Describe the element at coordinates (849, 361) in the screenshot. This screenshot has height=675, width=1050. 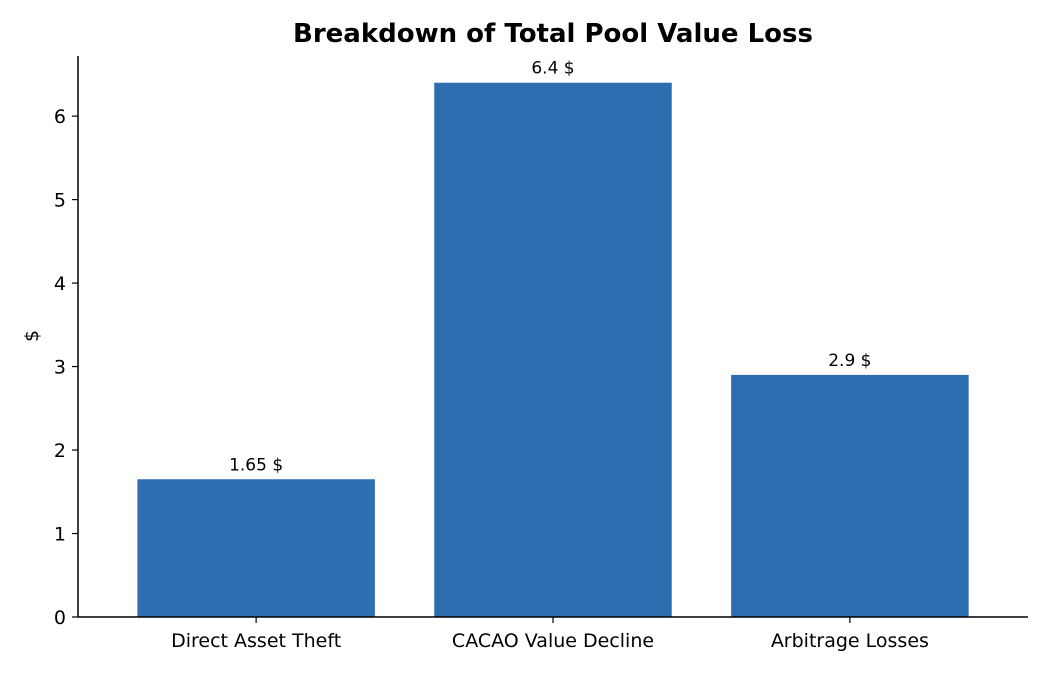
I see `data-label-3: 2.9 $` at that location.